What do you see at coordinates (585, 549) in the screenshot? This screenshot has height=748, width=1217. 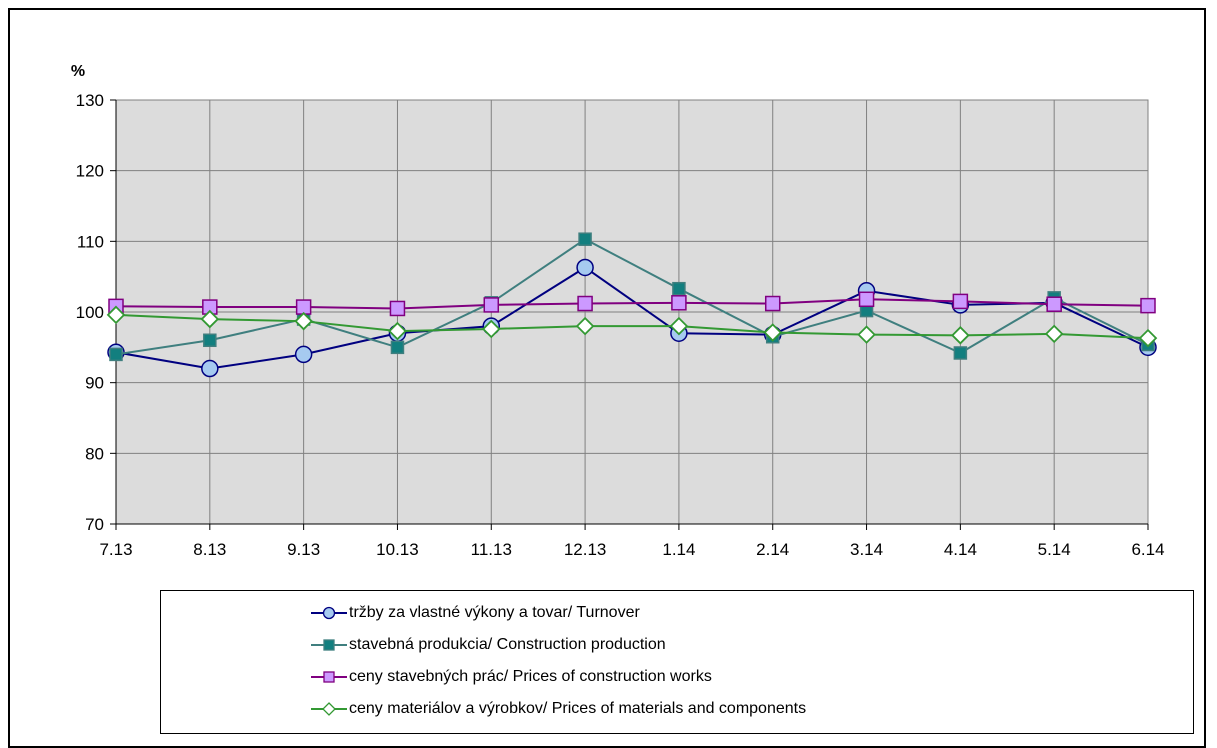 I see `x-tick-label: 12.13` at bounding box center [585, 549].